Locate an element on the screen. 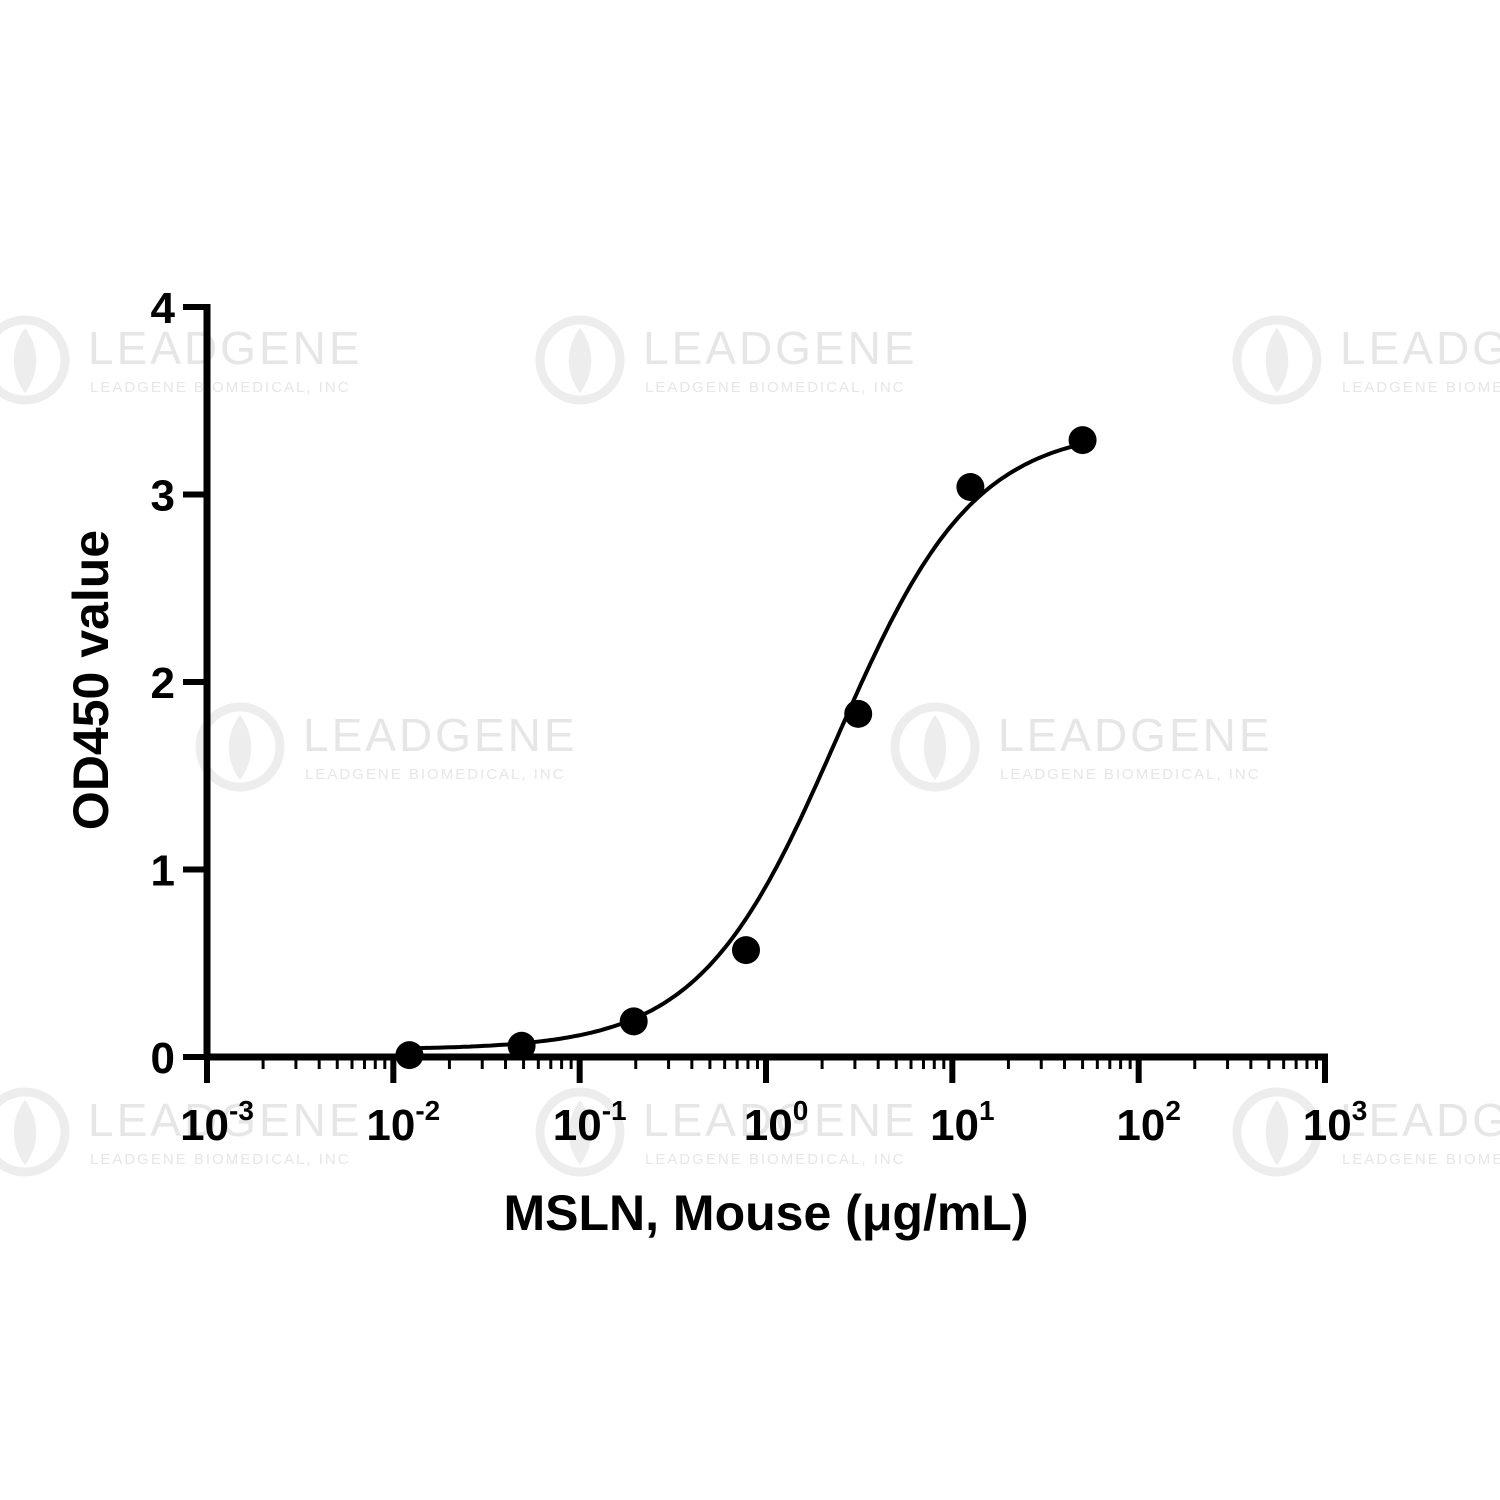 The image size is (1500, 1500). y-tick-label: 2 is located at coordinates (163, 683).